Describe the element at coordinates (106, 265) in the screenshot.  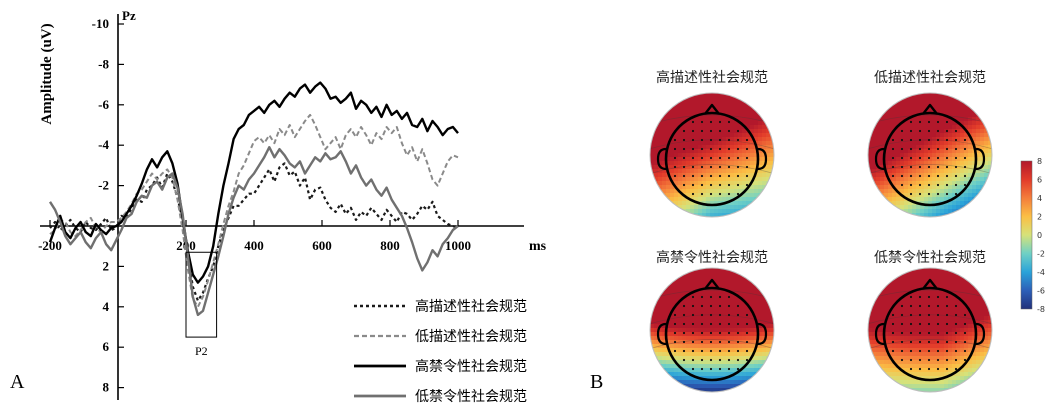
I see `y-tick-label: 2` at that location.